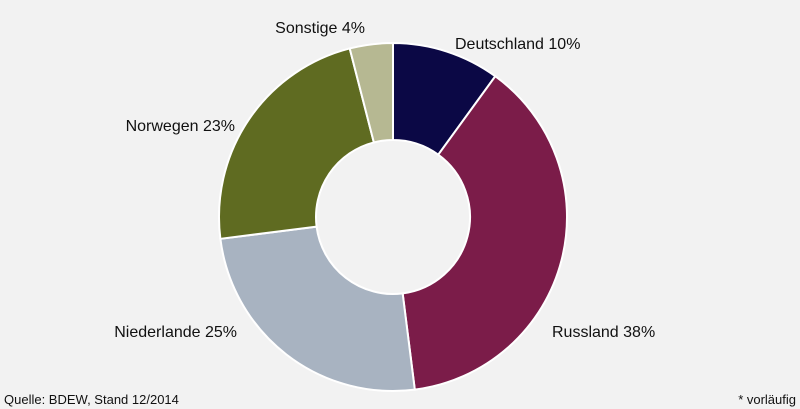 The image size is (800, 409). I want to click on preliminary-note: * vorläufig, so click(767, 399).